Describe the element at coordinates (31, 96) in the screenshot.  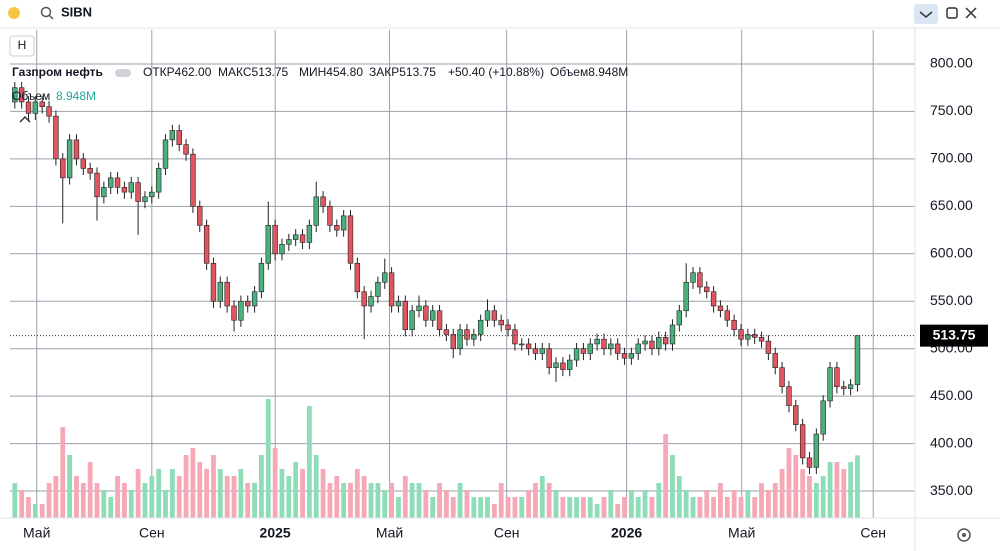
I see `volume-label: Объем` at that location.